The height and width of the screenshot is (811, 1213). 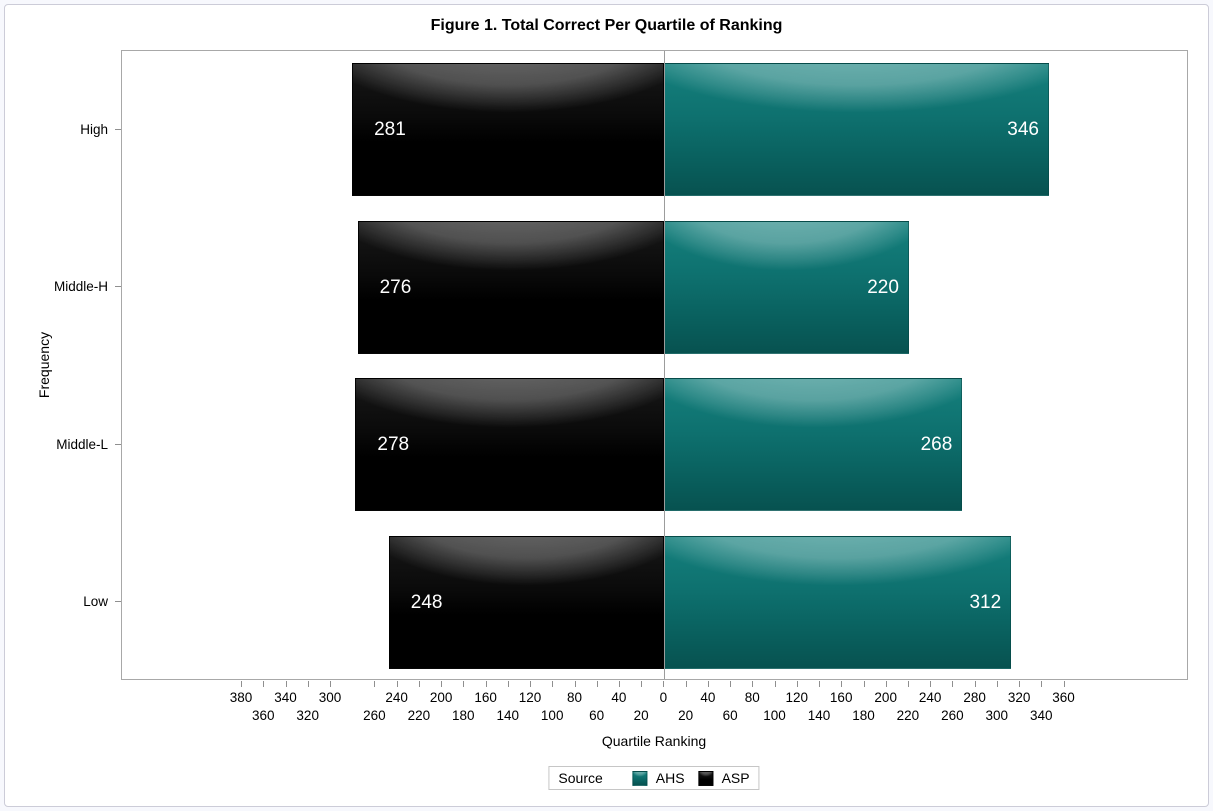 What do you see at coordinates (670, 778) in the screenshot?
I see `legend-entry-label: AHS` at bounding box center [670, 778].